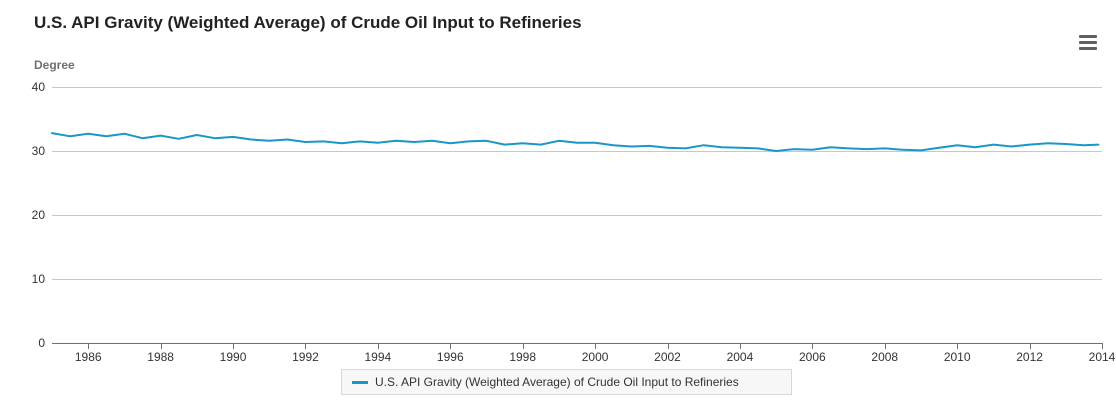  What do you see at coordinates (41, 343) in the screenshot?
I see `y-tick-label: 0` at bounding box center [41, 343].